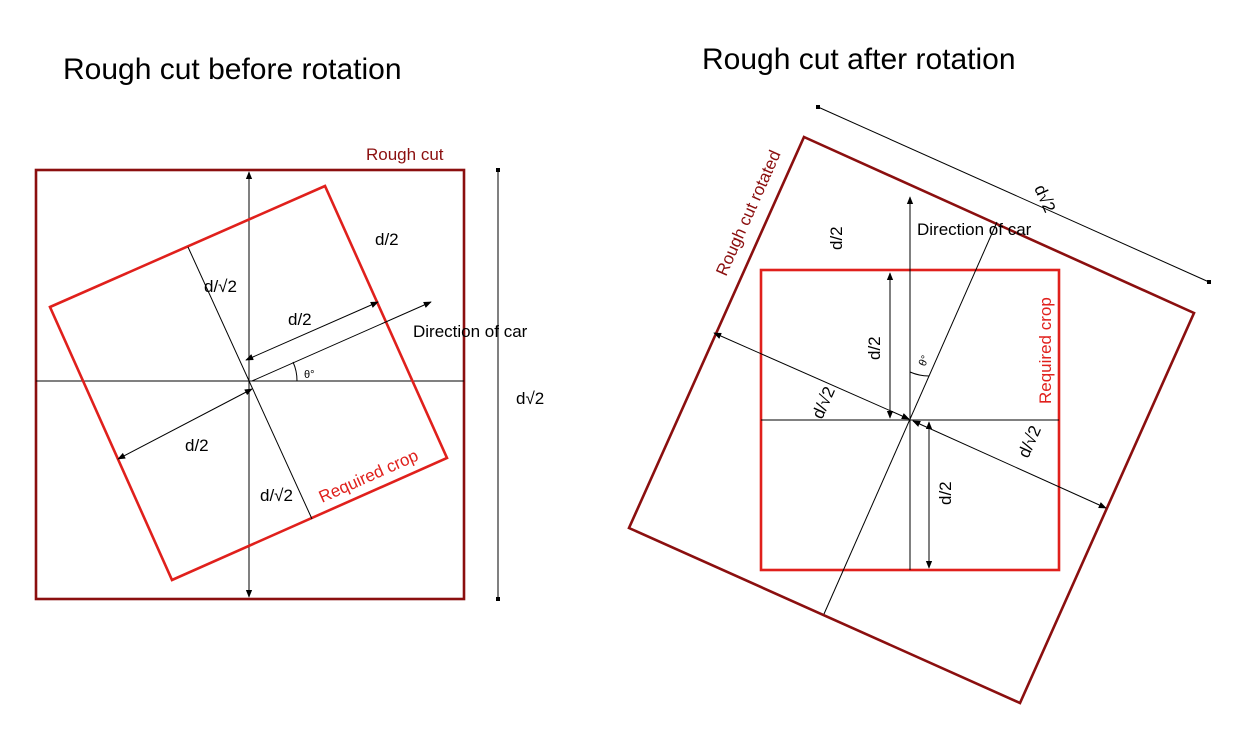 The width and height of the screenshot is (1241, 737). What do you see at coordinates (276, 495) in the screenshot?
I see `left-dim-root2-lower: d/√2` at bounding box center [276, 495].